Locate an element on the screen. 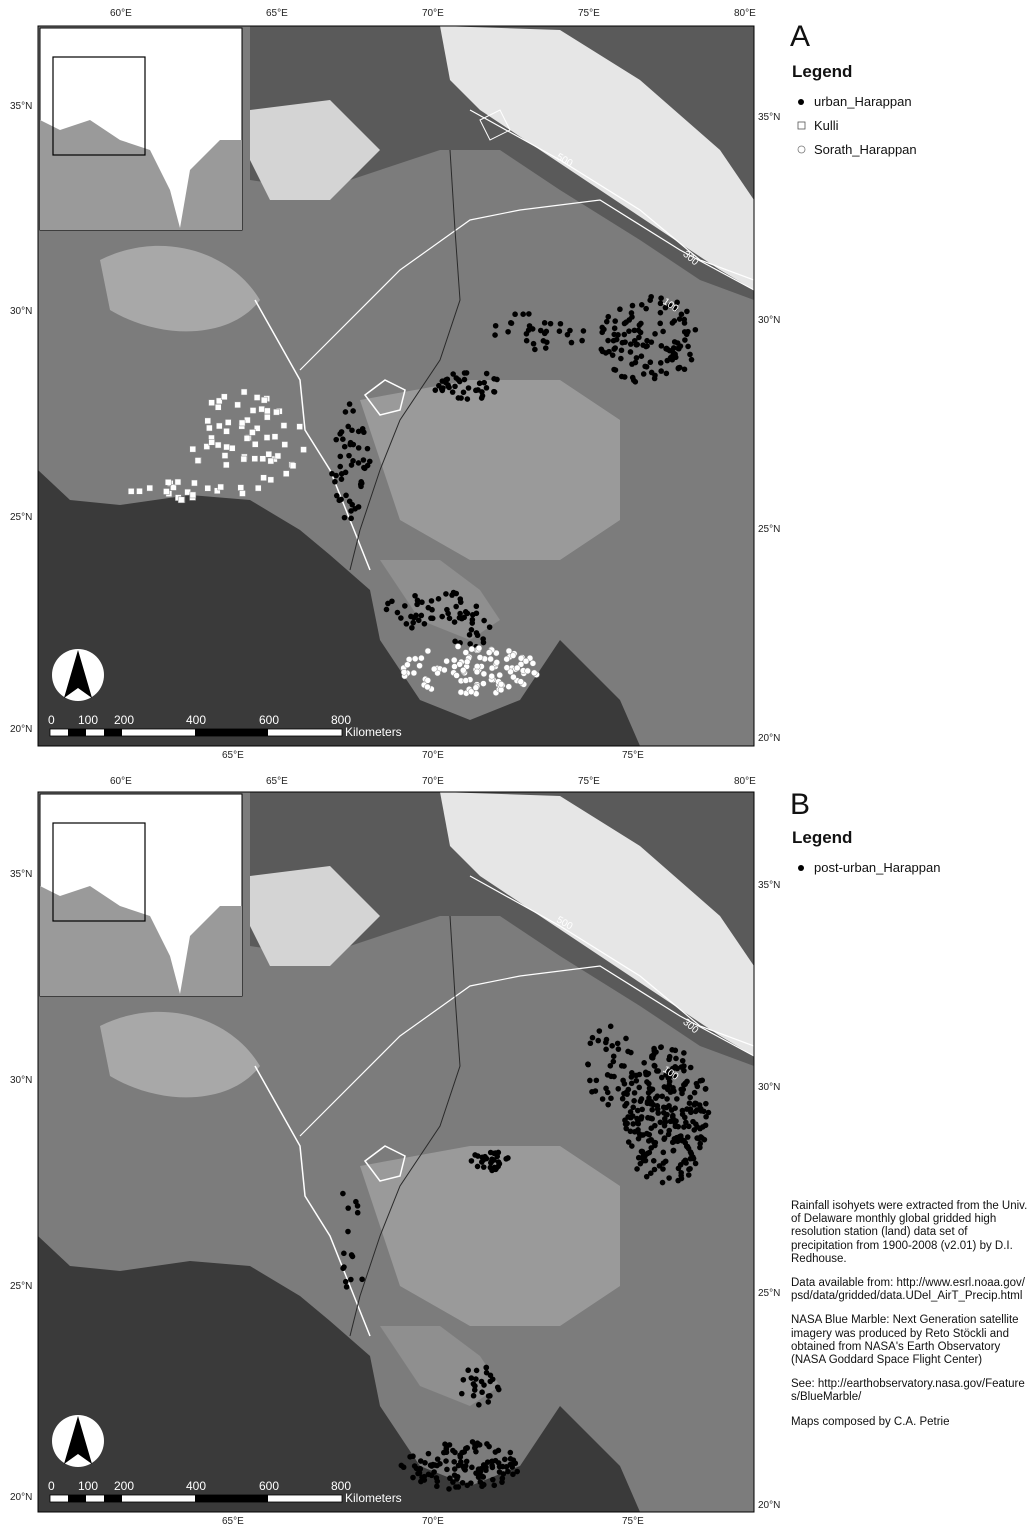 The height and width of the screenshot is (1532, 1036). inset-sea is located at coordinates (141, 941).